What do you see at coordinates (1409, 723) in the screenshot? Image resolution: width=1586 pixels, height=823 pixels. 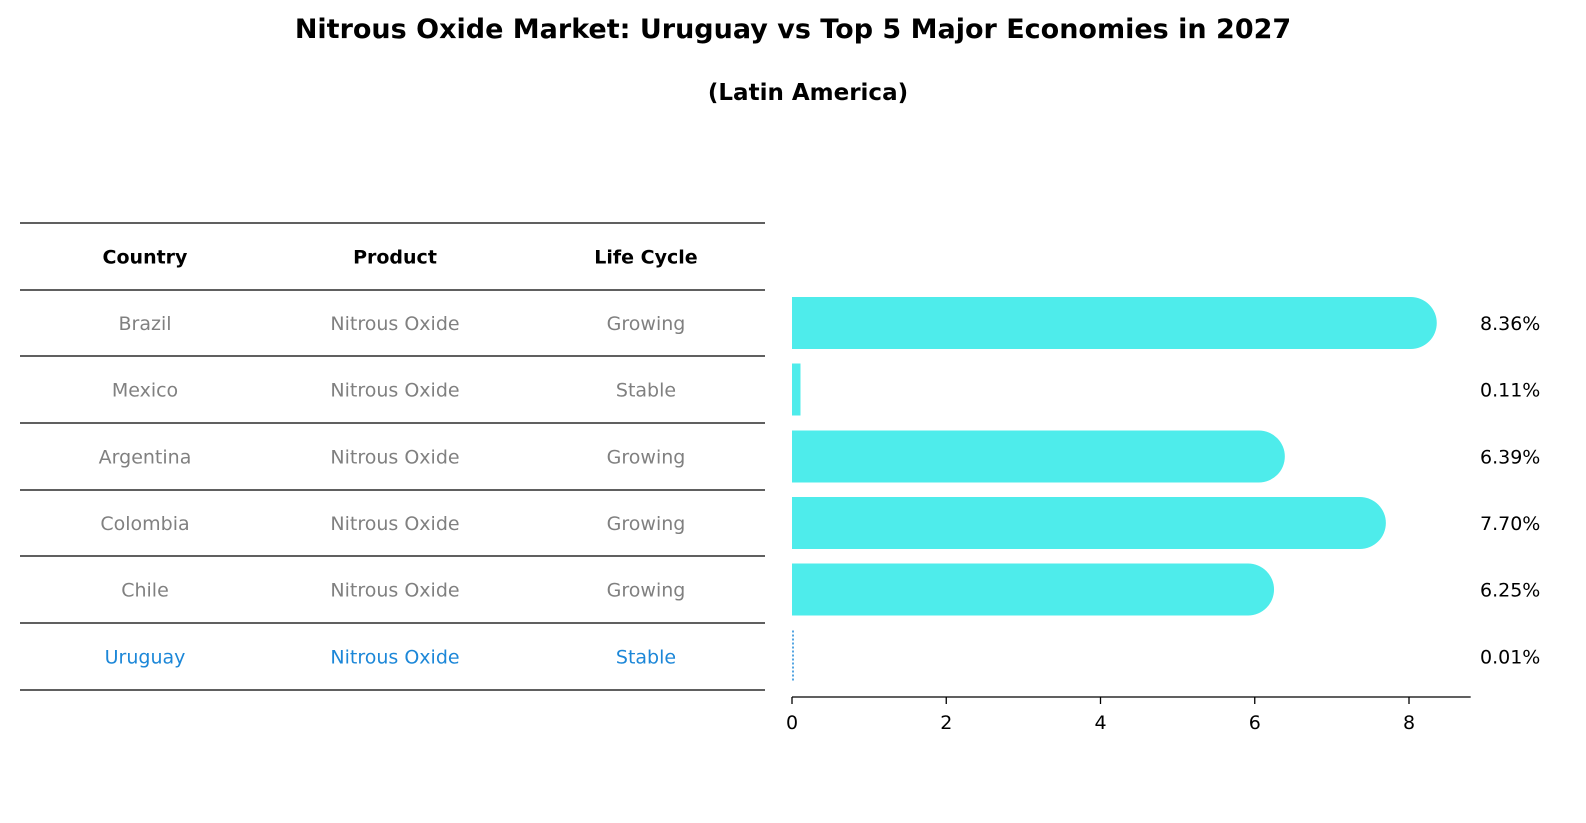 I see `x-tick-label: 8` at bounding box center [1409, 723].